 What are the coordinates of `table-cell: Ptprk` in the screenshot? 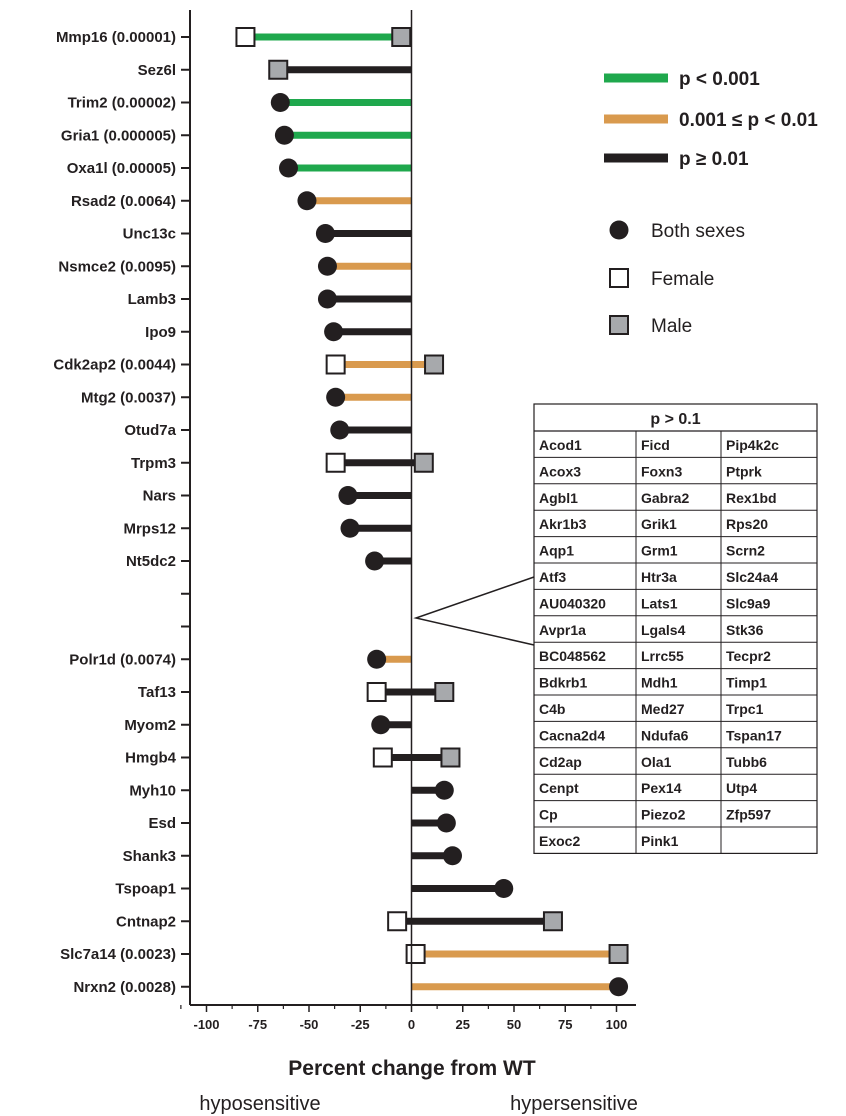 It's located at (744, 471).